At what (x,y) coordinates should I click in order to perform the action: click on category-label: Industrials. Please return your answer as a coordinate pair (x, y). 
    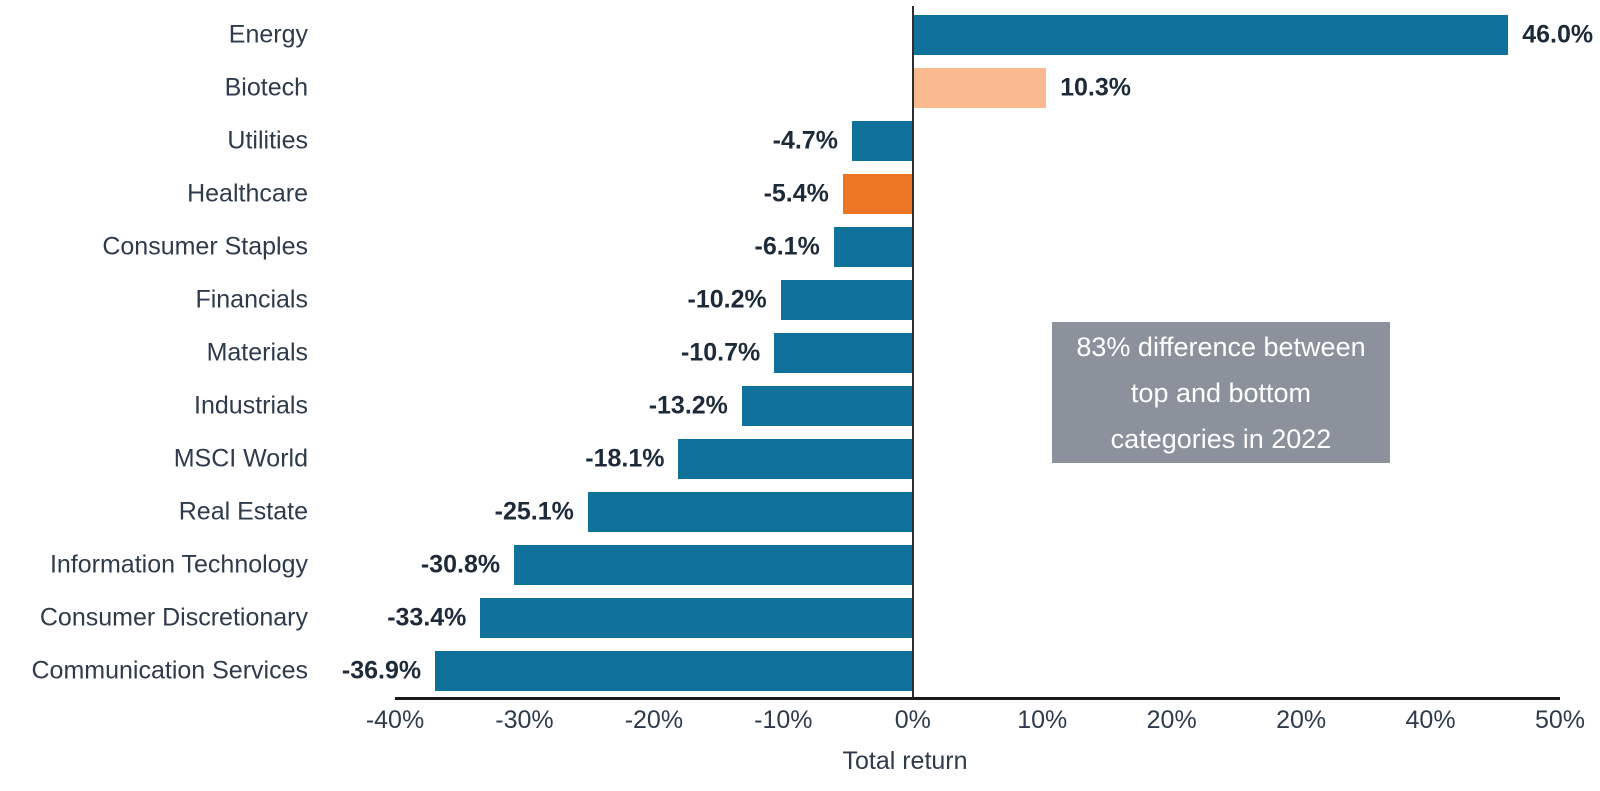
    Looking at the image, I should click on (251, 405).